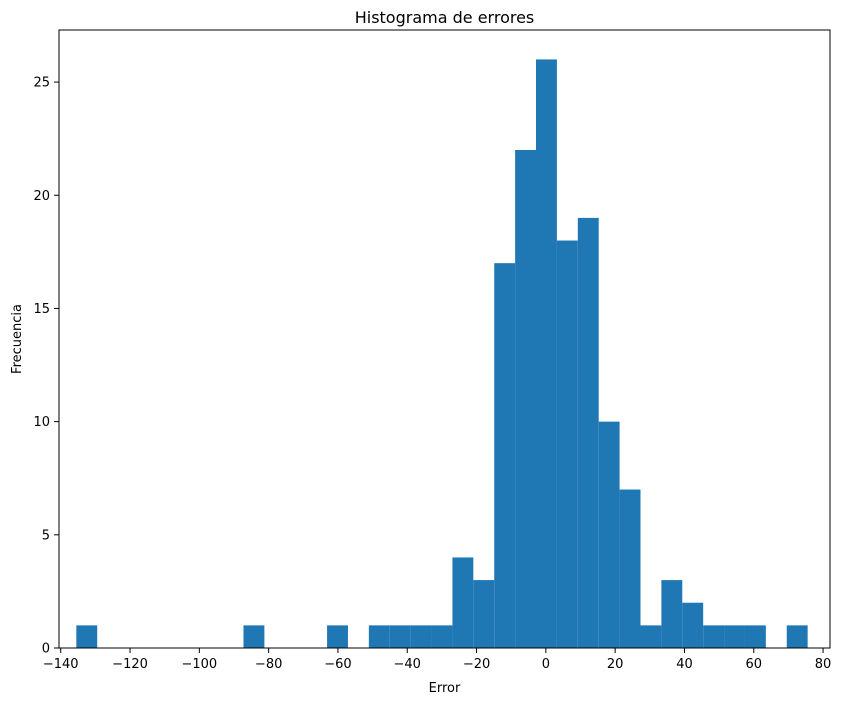  I want to click on y-tick-label: 10, so click(41, 422).